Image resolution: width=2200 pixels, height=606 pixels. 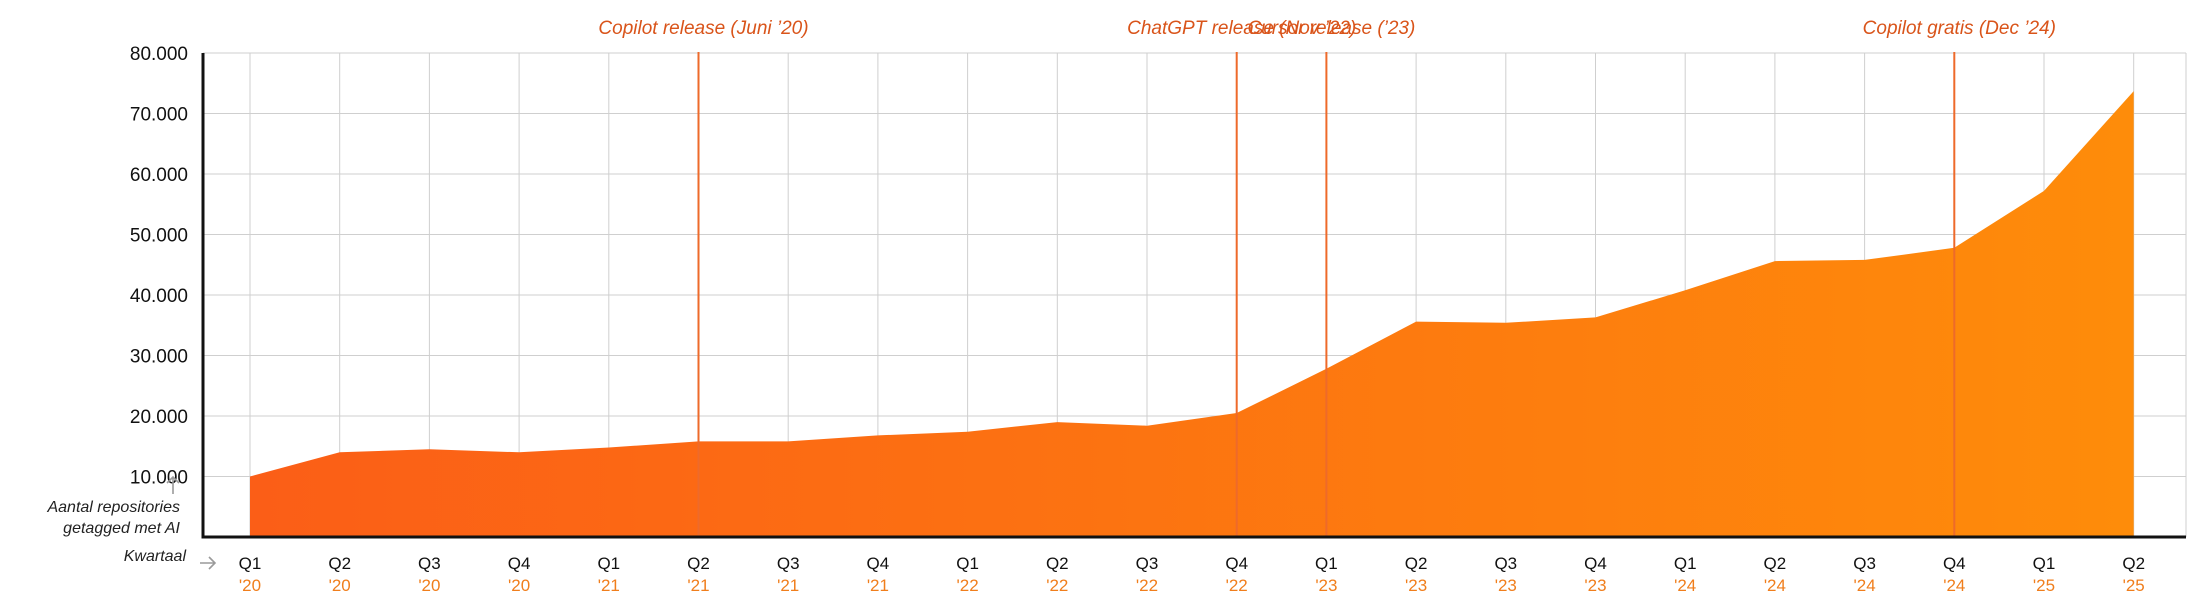 I want to click on y-axis-title-line-2: getagged met AI, so click(x=121, y=528).